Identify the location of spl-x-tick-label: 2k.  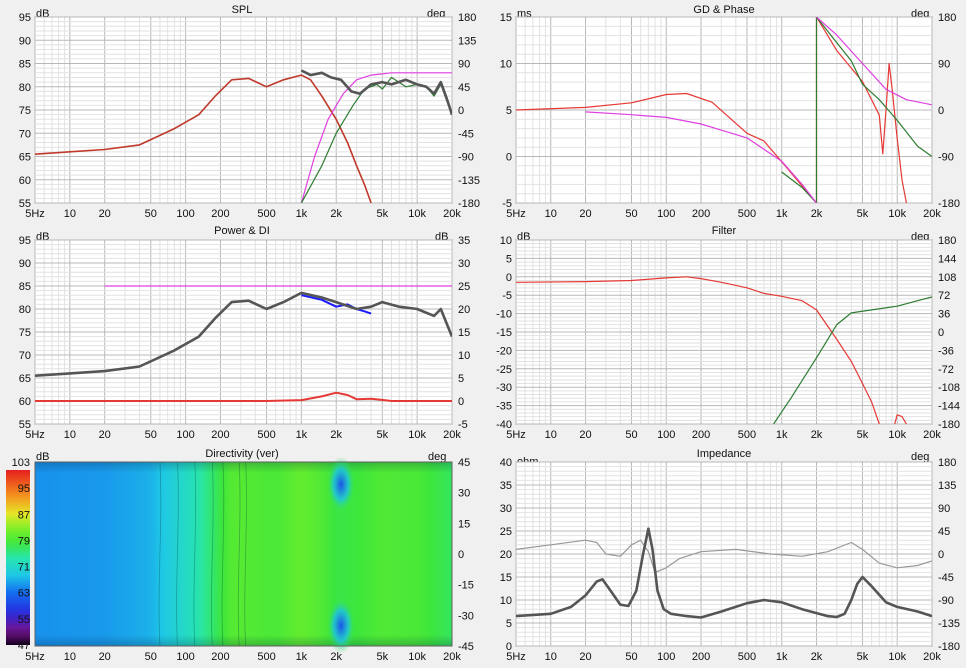
(336, 214).